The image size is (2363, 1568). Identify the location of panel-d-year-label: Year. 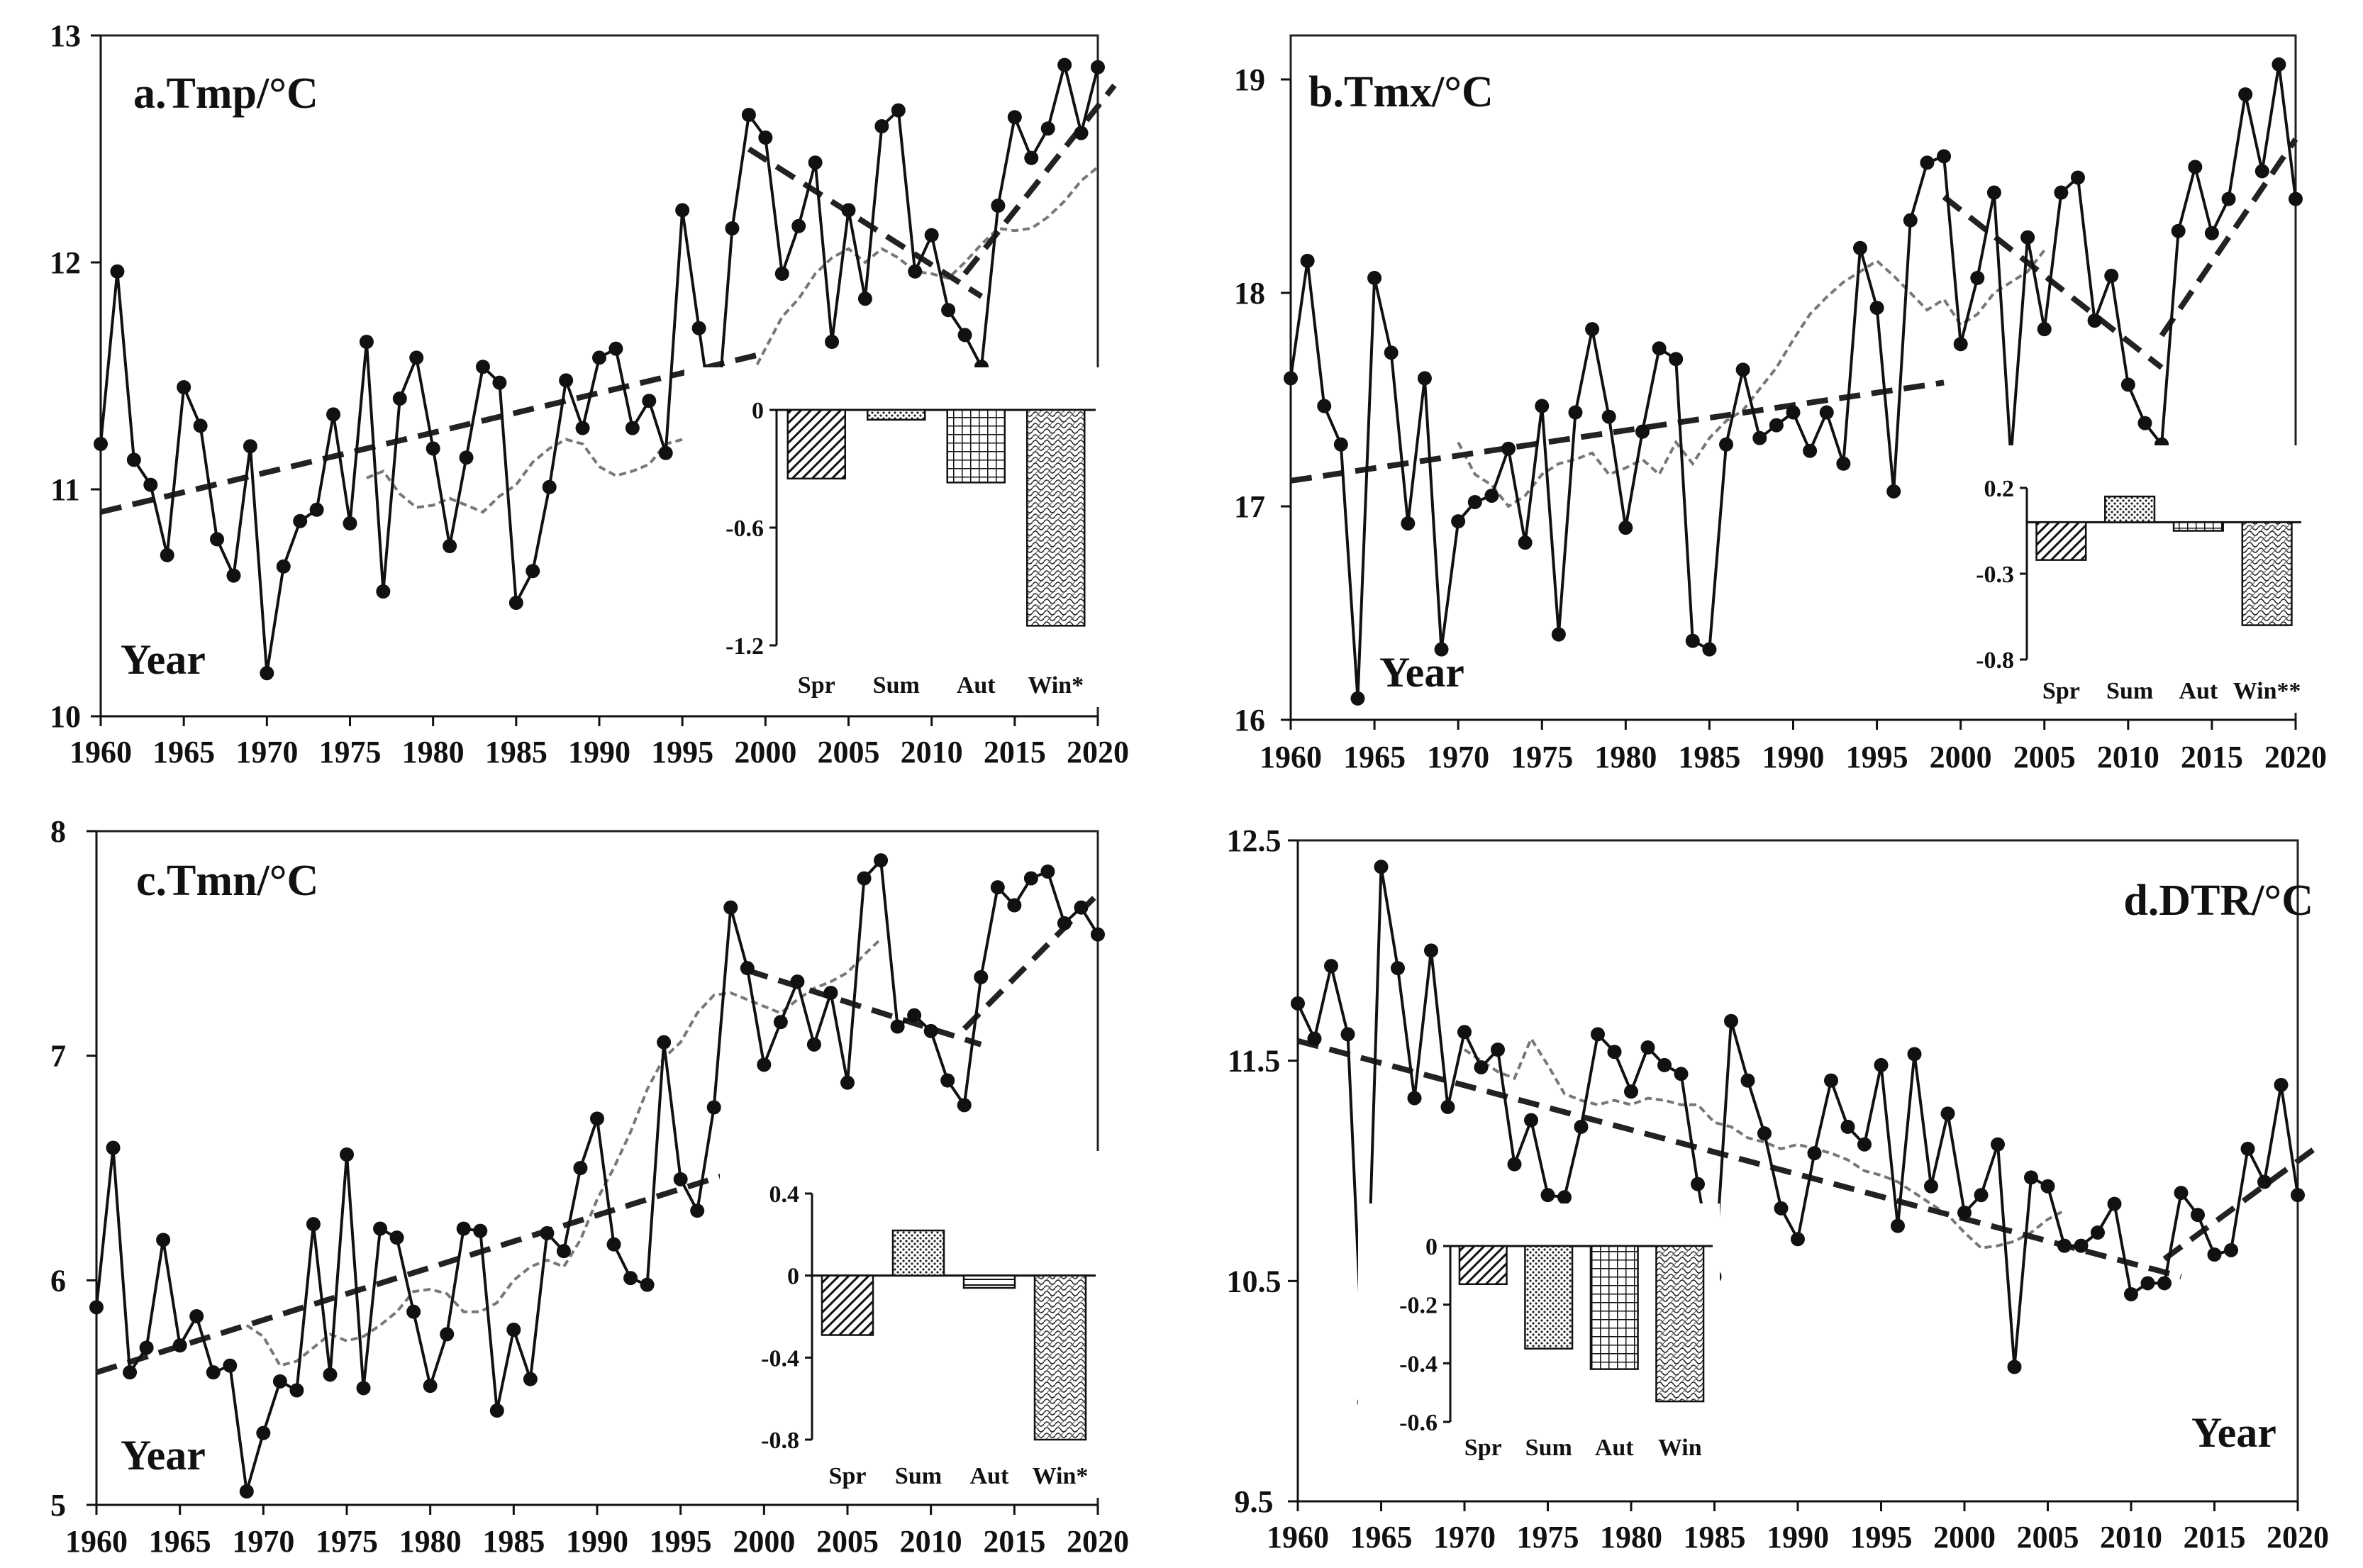
(2233, 1432).